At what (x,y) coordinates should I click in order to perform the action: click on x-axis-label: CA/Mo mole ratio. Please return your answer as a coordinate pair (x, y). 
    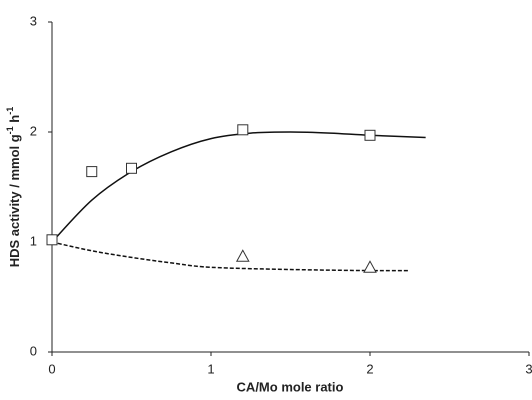
    Looking at the image, I should click on (290, 386).